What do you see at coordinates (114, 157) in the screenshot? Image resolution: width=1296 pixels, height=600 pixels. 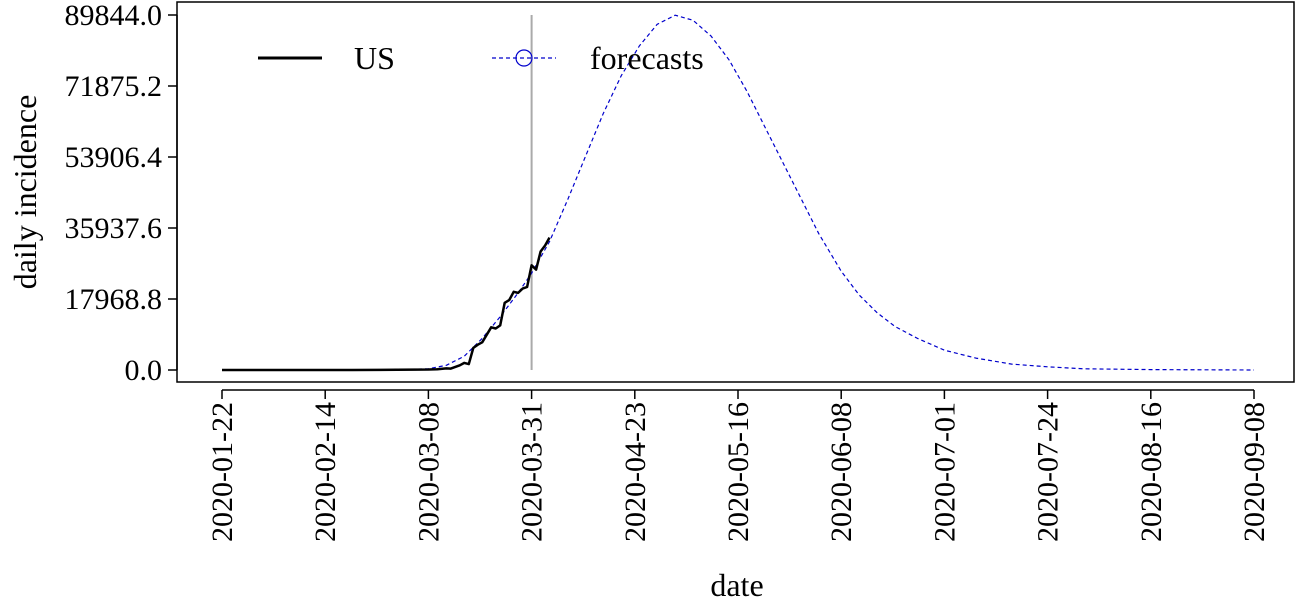 I see `y-tick-label: 53906.4` at bounding box center [114, 157].